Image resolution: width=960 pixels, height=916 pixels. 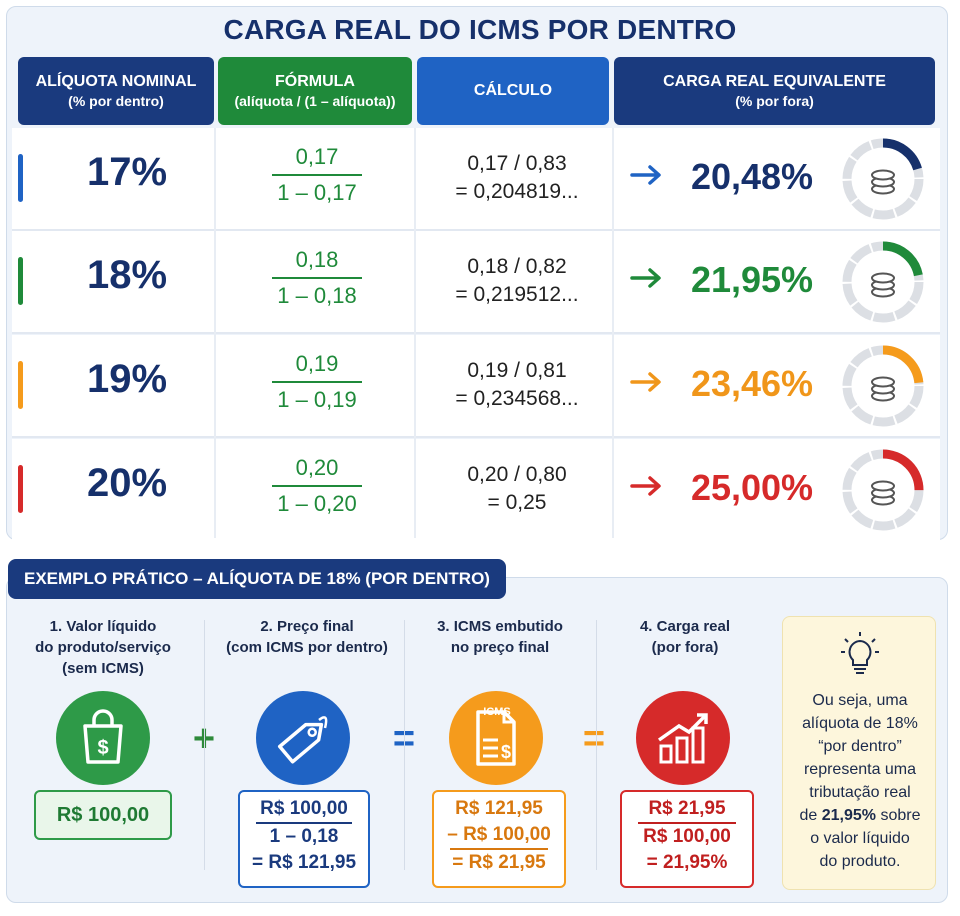 What do you see at coordinates (499, 834) in the screenshot?
I see `step3-value-b: – R$ 100,00` at bounding box center [499, 834].